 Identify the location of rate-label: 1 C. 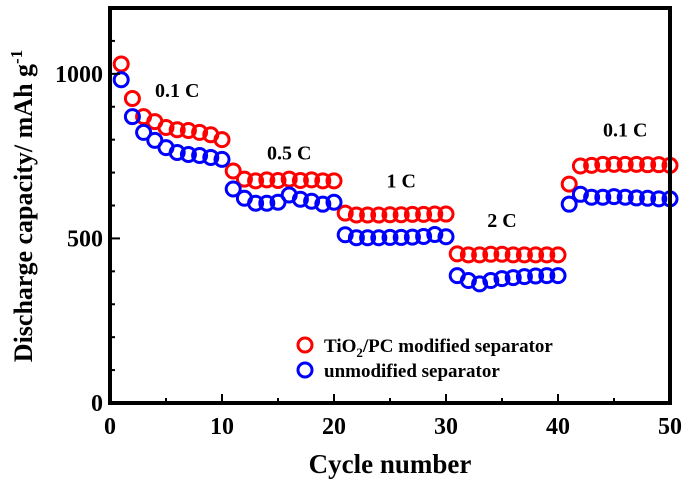
(400, 181).